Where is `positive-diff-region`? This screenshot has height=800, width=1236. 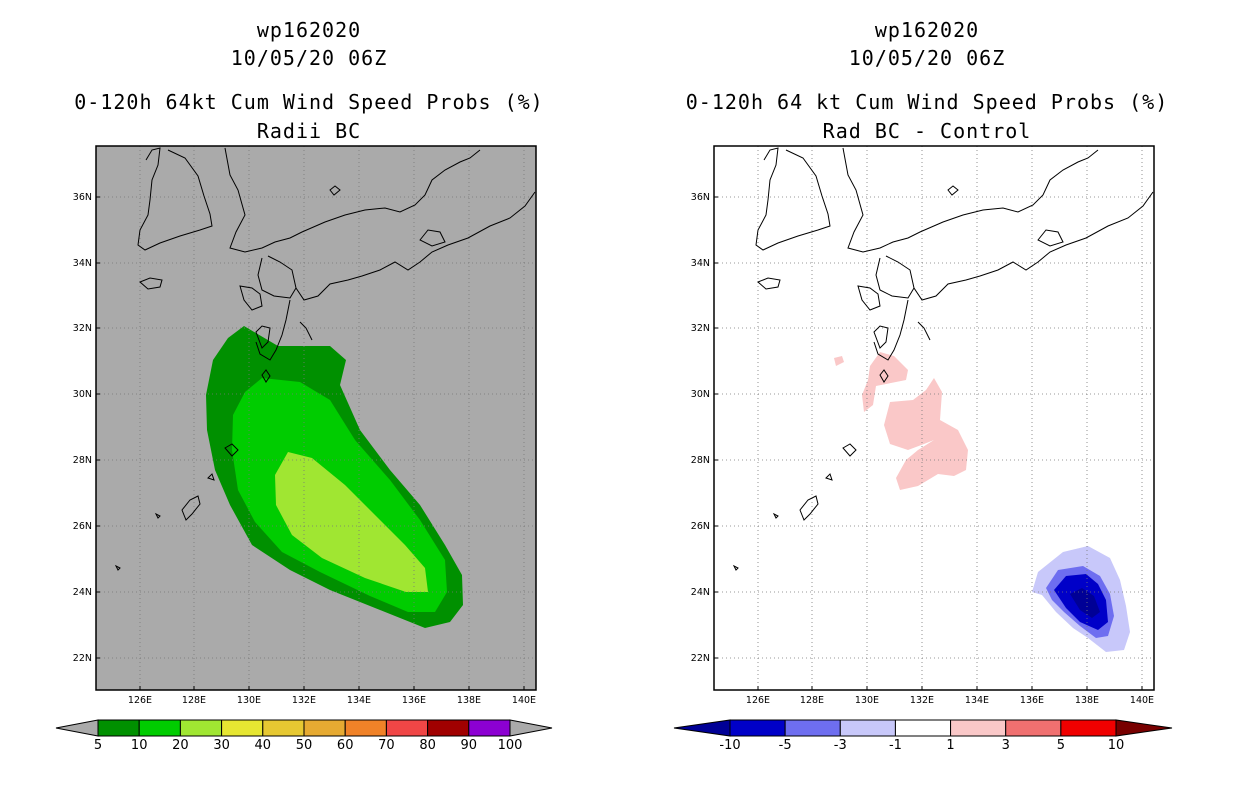 positive-diff-region is located at coordinates (901, 421).